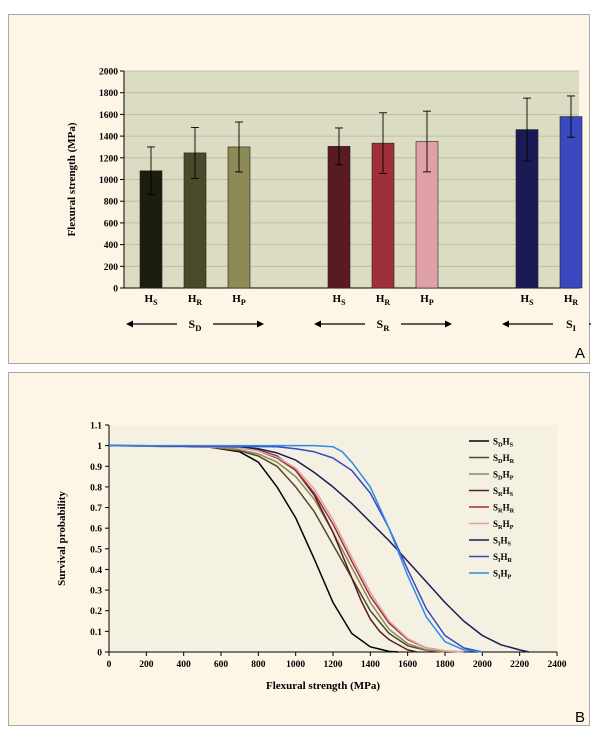 This screenshot has width=599, height=733. What do you see at coordinates (370, 665) in the screenshot?
I see `x-tick-label: 1400` at bounding box center [370, 665].